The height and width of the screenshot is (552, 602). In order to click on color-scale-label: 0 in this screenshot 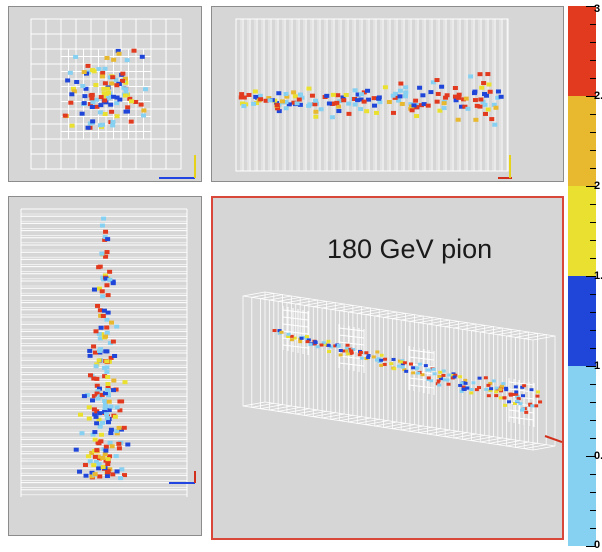, I will do `click(597, 545)`.